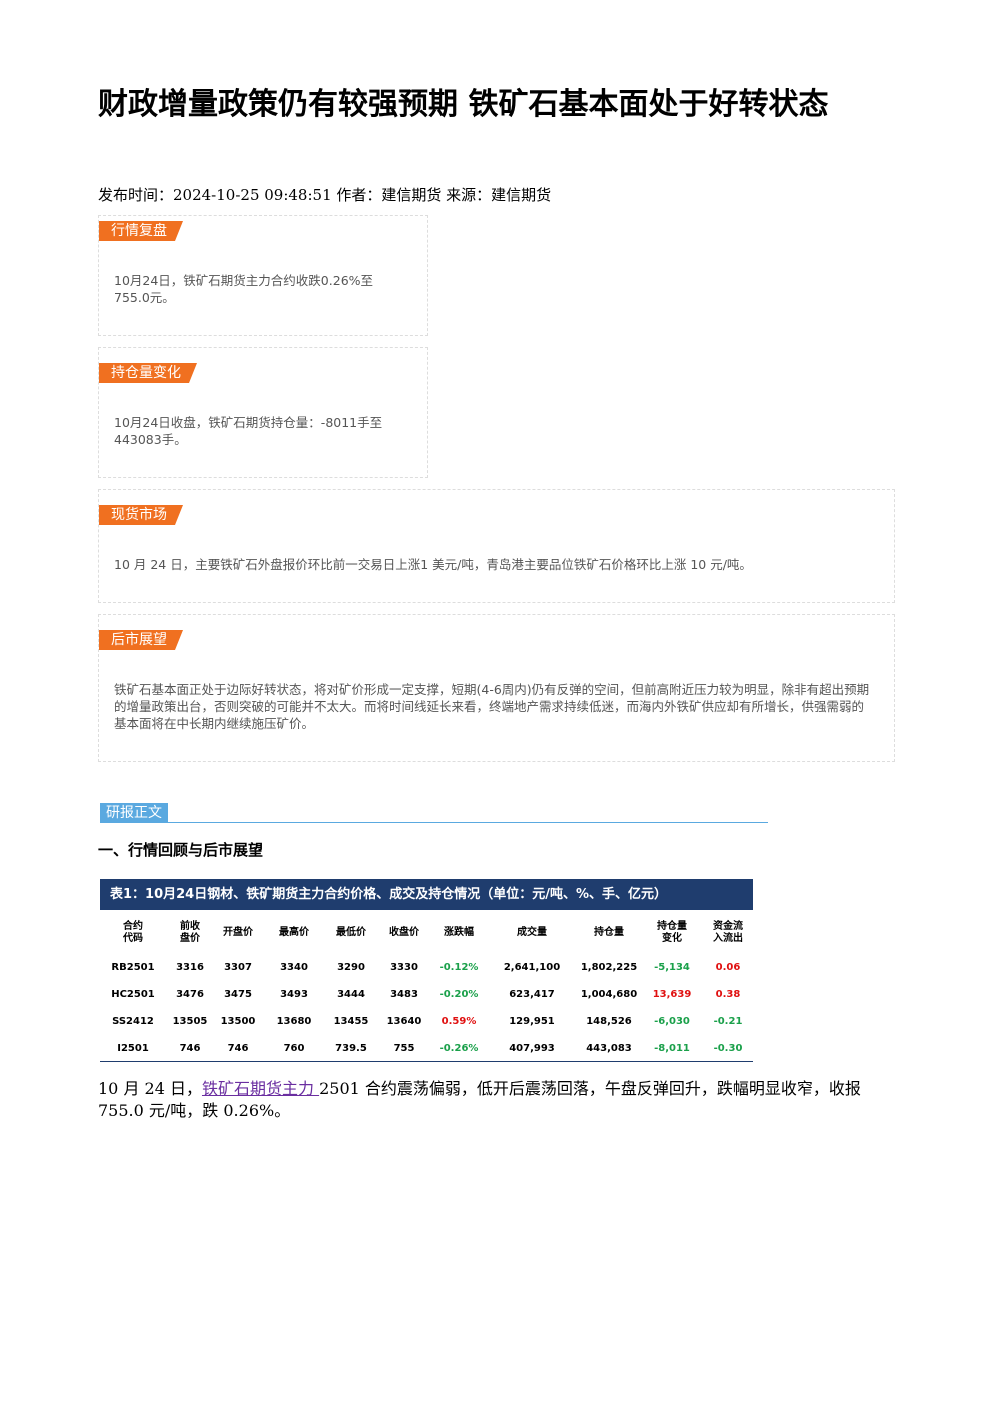  I want to click on table-cell: 13455, so click(351, 1021).